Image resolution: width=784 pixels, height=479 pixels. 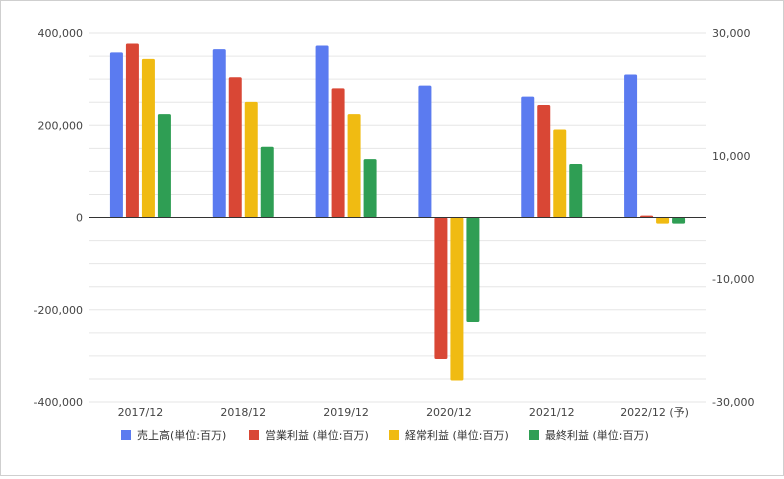 What do you see at coordinates (576, 190) in the screenshot?
I see `bar-4-2021/12` at bounding box center [576, 190].